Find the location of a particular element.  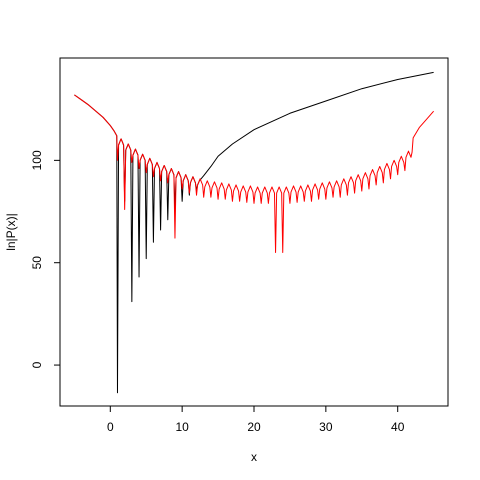

x-tick-label: 20 is located at coordinates (254, 427).